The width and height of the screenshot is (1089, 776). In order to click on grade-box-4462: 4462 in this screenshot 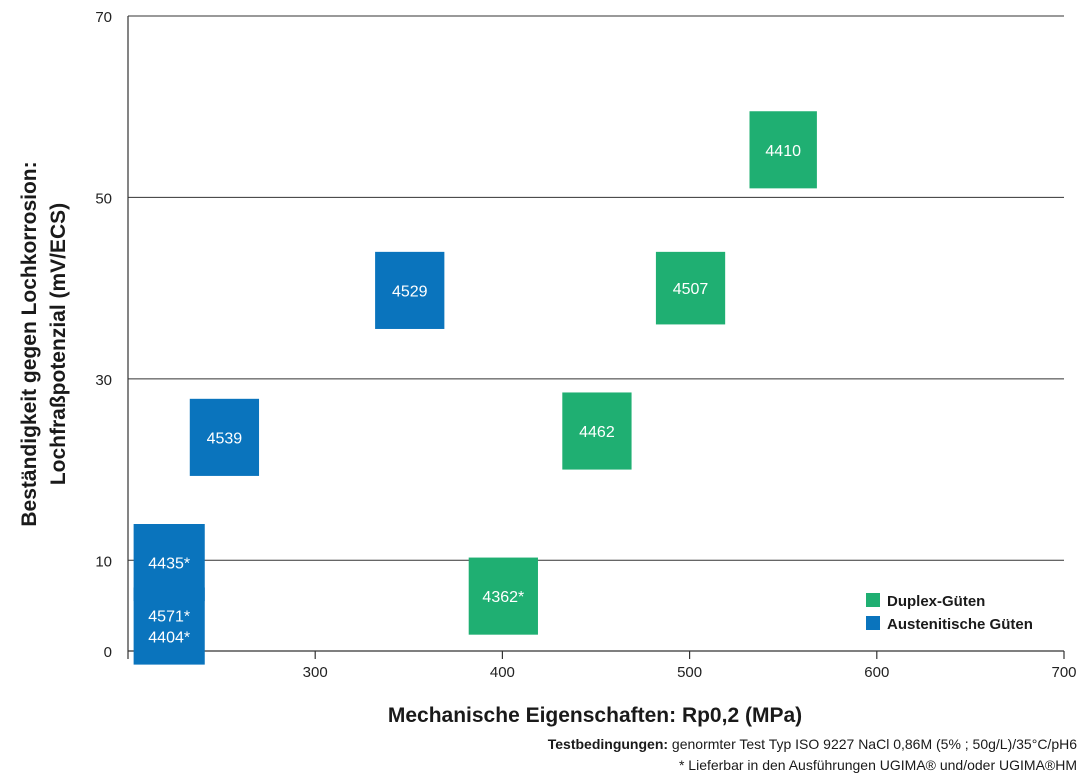, I will do `click(597, 431)`.